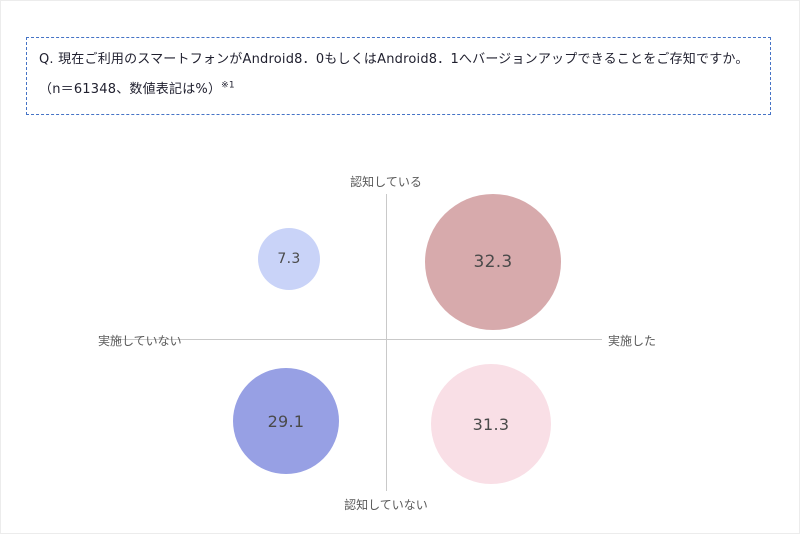 The width and height of the screenshot is (800, 534). I want to click on bubble-value-label: 29.1, so click(286, 421).